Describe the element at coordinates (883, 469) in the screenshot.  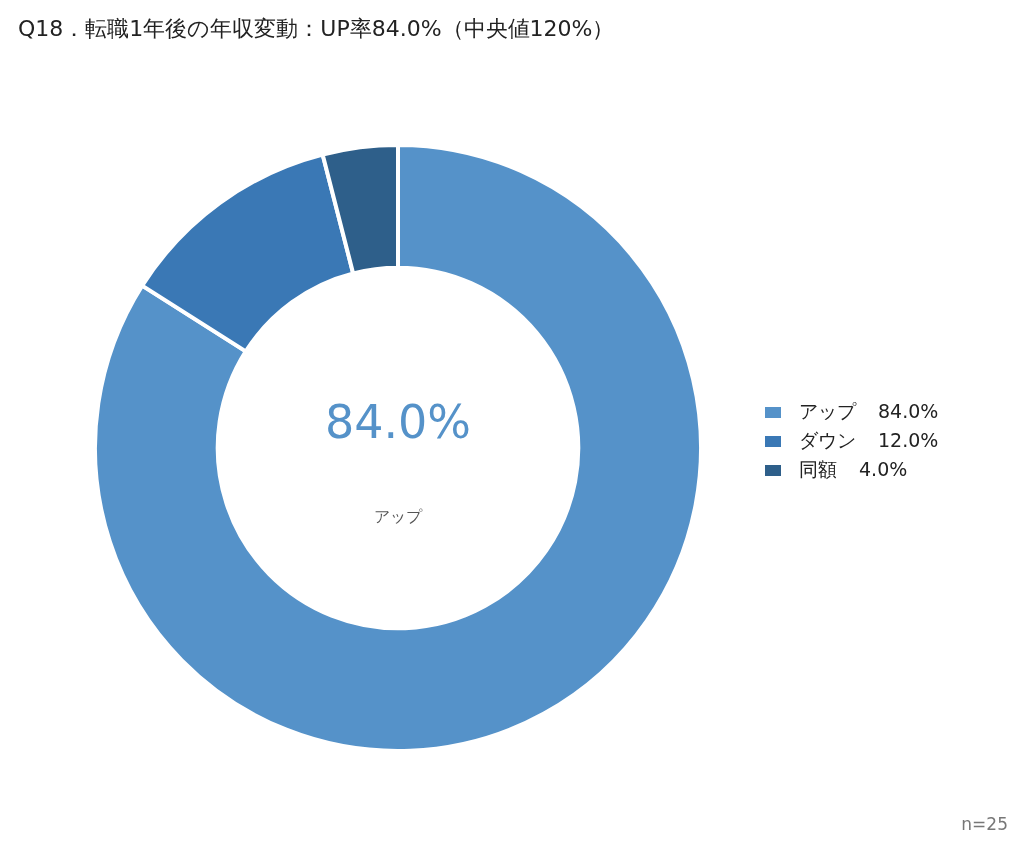
I see `data-label: 4.0%` at that location.